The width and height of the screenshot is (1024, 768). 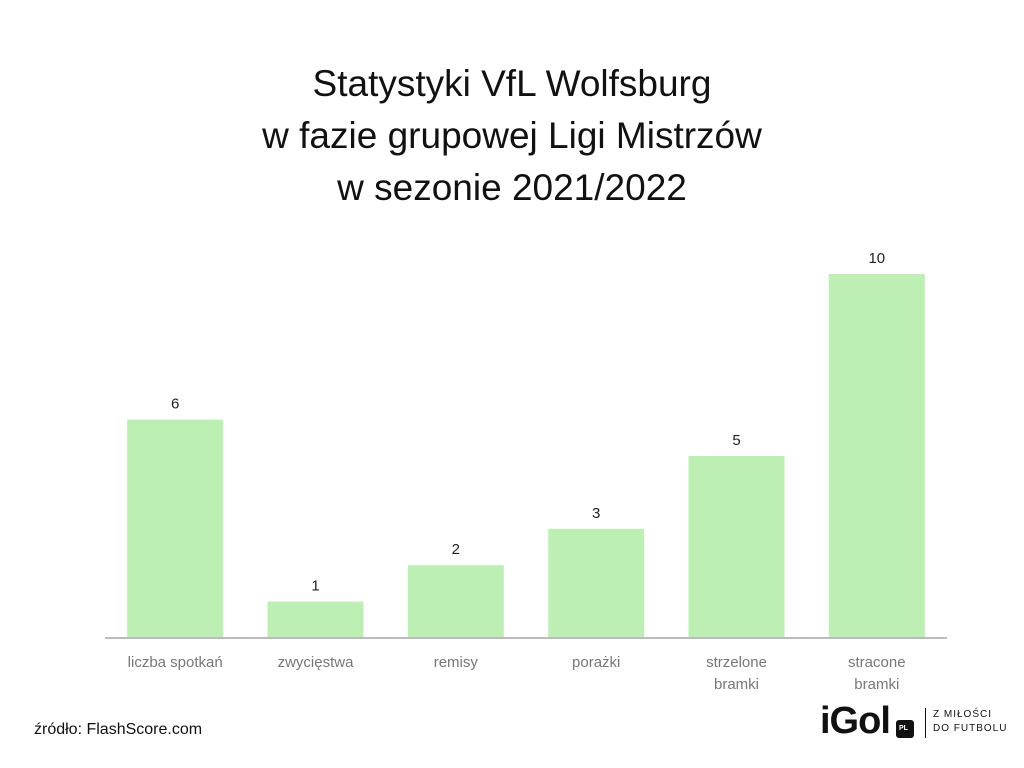 What do you see at coordinates (512, 83) in the screenshot?
I see `chart-title-line-1: Statystyki VfL Wolfsburg` at bounding box center [512, 83].